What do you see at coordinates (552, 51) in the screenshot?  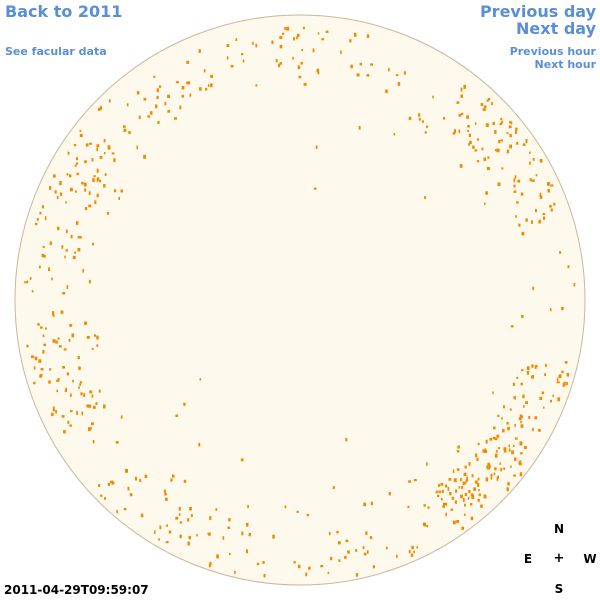 I see `previous-hour-link: Previous hour` at bounding box center [552, 51].